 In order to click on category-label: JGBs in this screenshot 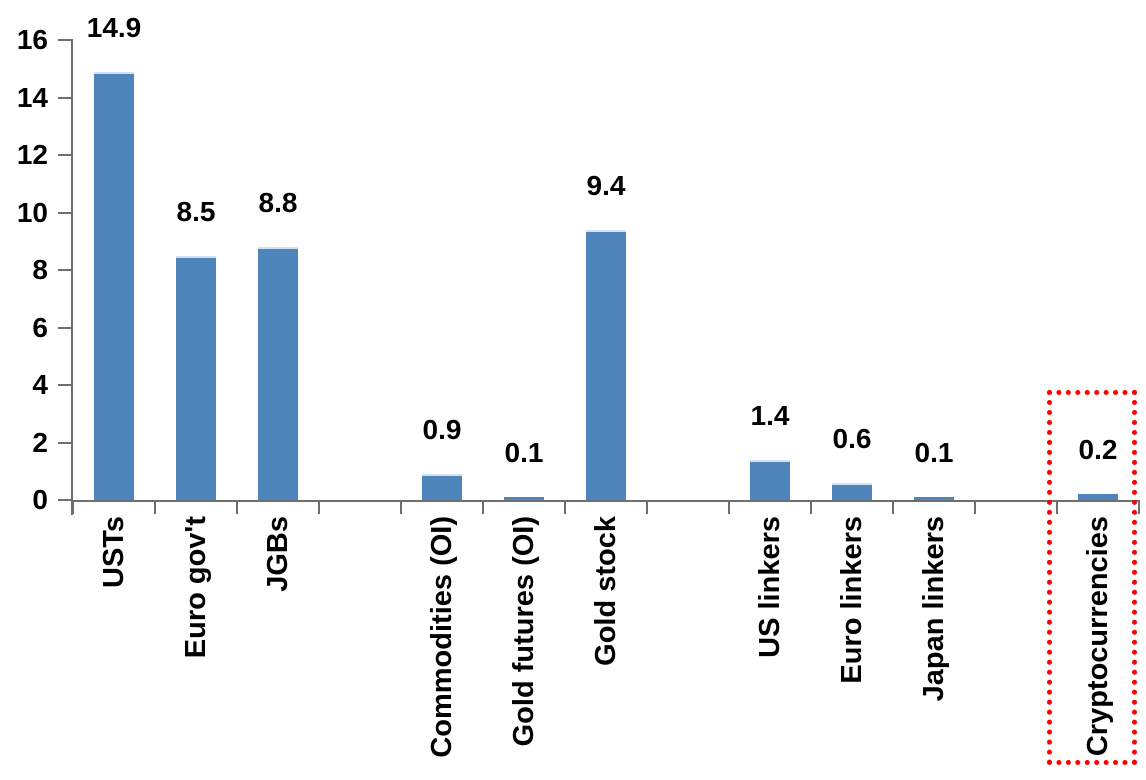, I will do `click(278, 554)`.